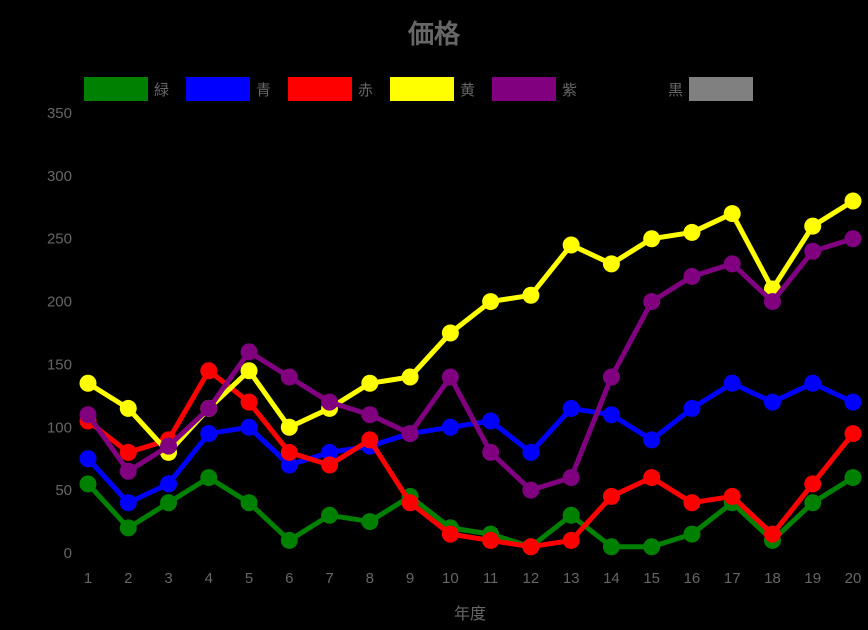  What do you see at coordinates (59, 113) in the screenshot?
I see `y-tick-label: 350` at bounding box center [59, 113].